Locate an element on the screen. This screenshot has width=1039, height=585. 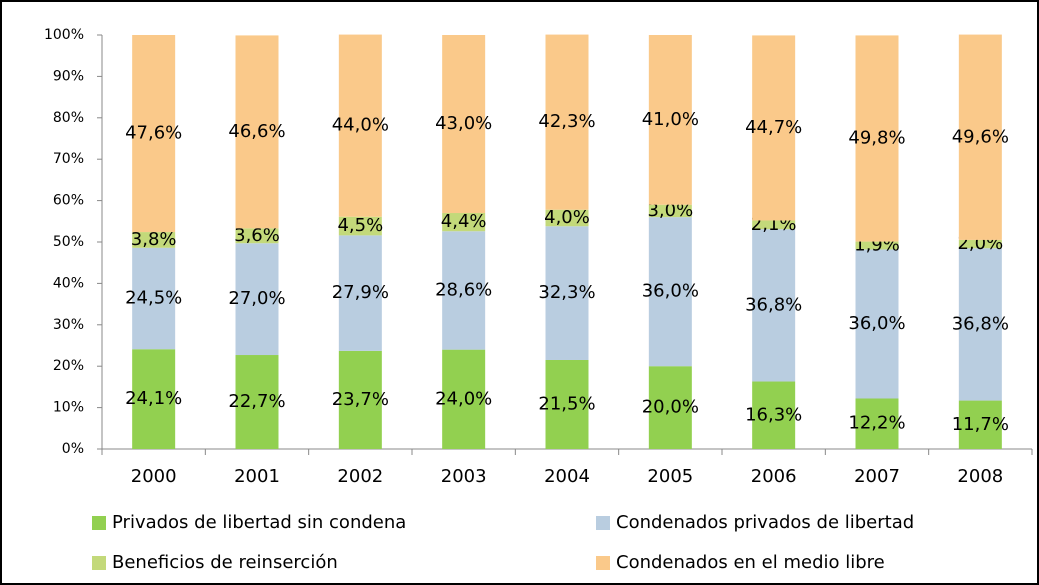
y-tick-label: 0% is located at coordinates (73, 449).